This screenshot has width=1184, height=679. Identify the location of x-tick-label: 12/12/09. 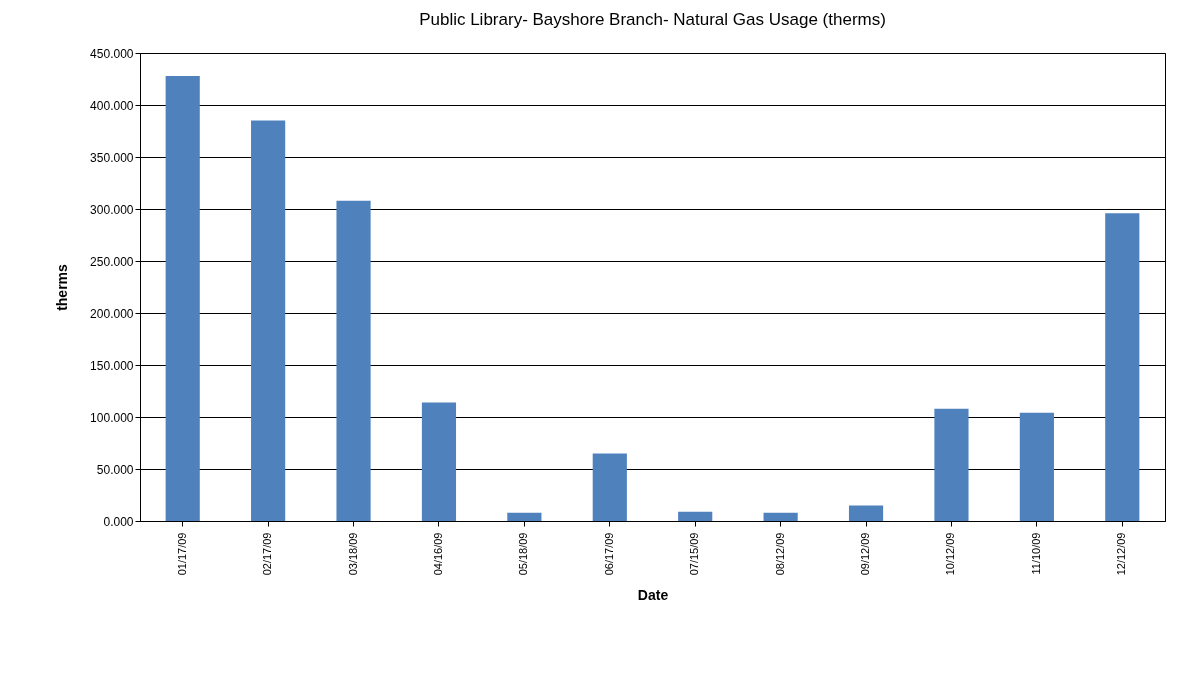
(1121, 554).